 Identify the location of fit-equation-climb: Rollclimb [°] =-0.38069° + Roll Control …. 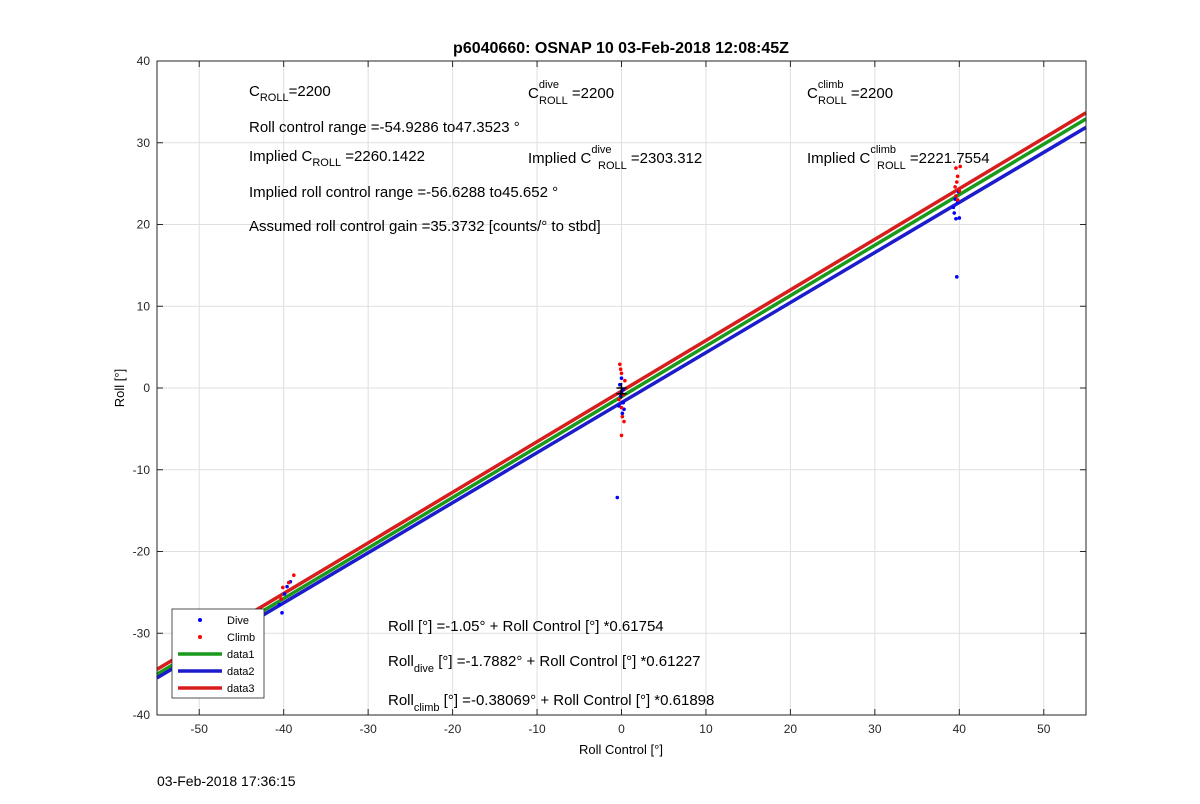
(551, 703).